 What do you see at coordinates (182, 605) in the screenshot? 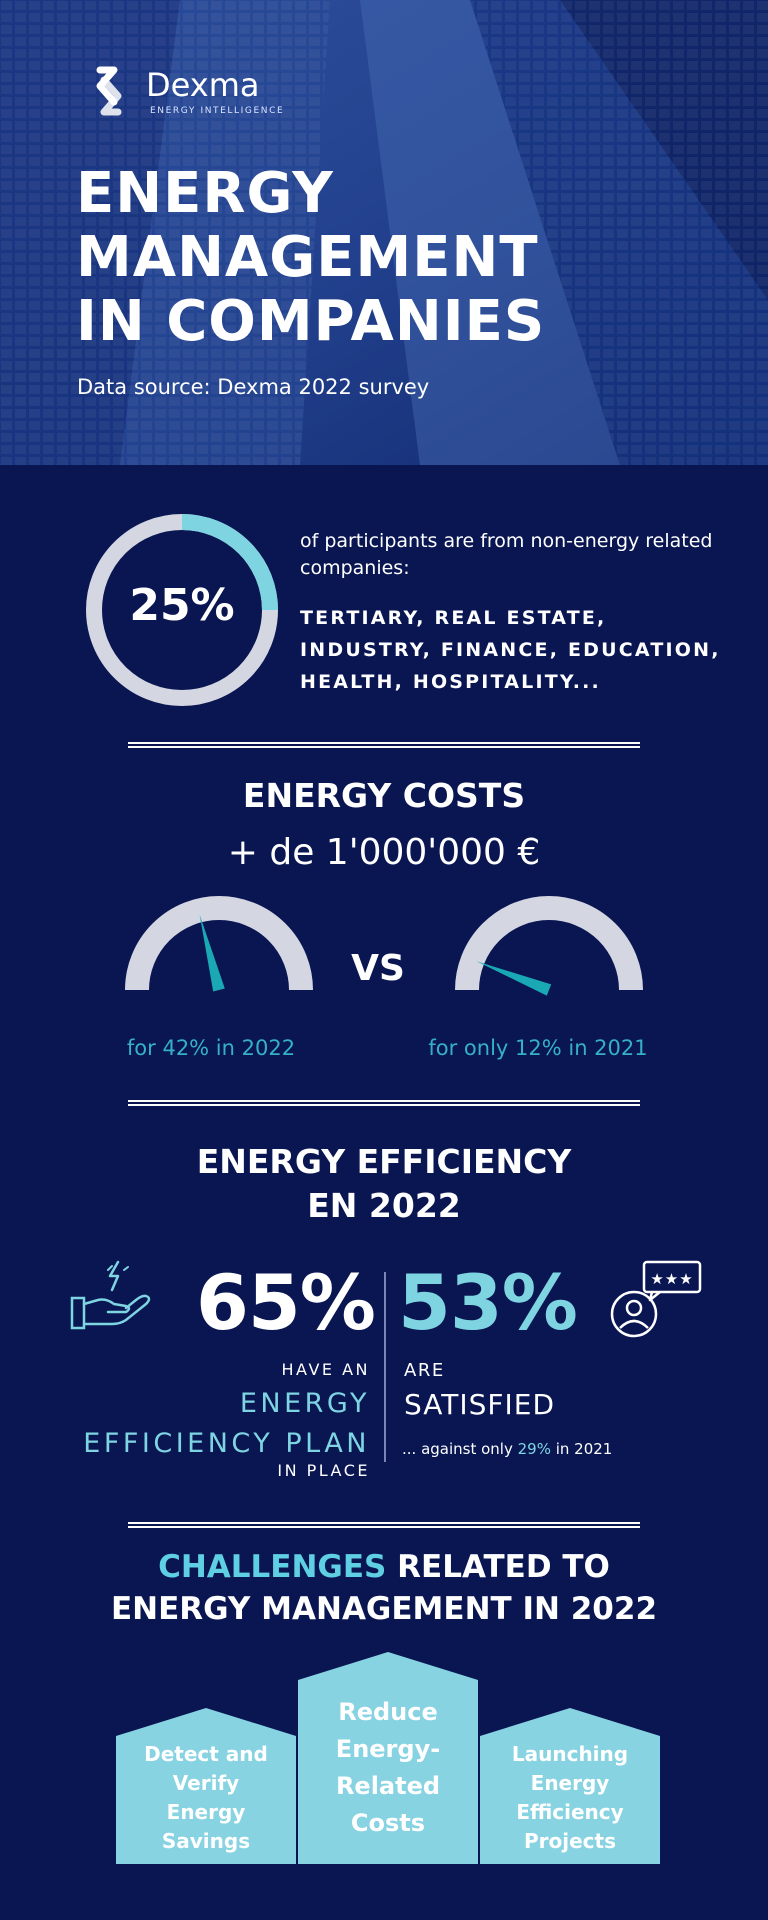
I see `participants-percent: 25%` at bounding box center [182, 605].